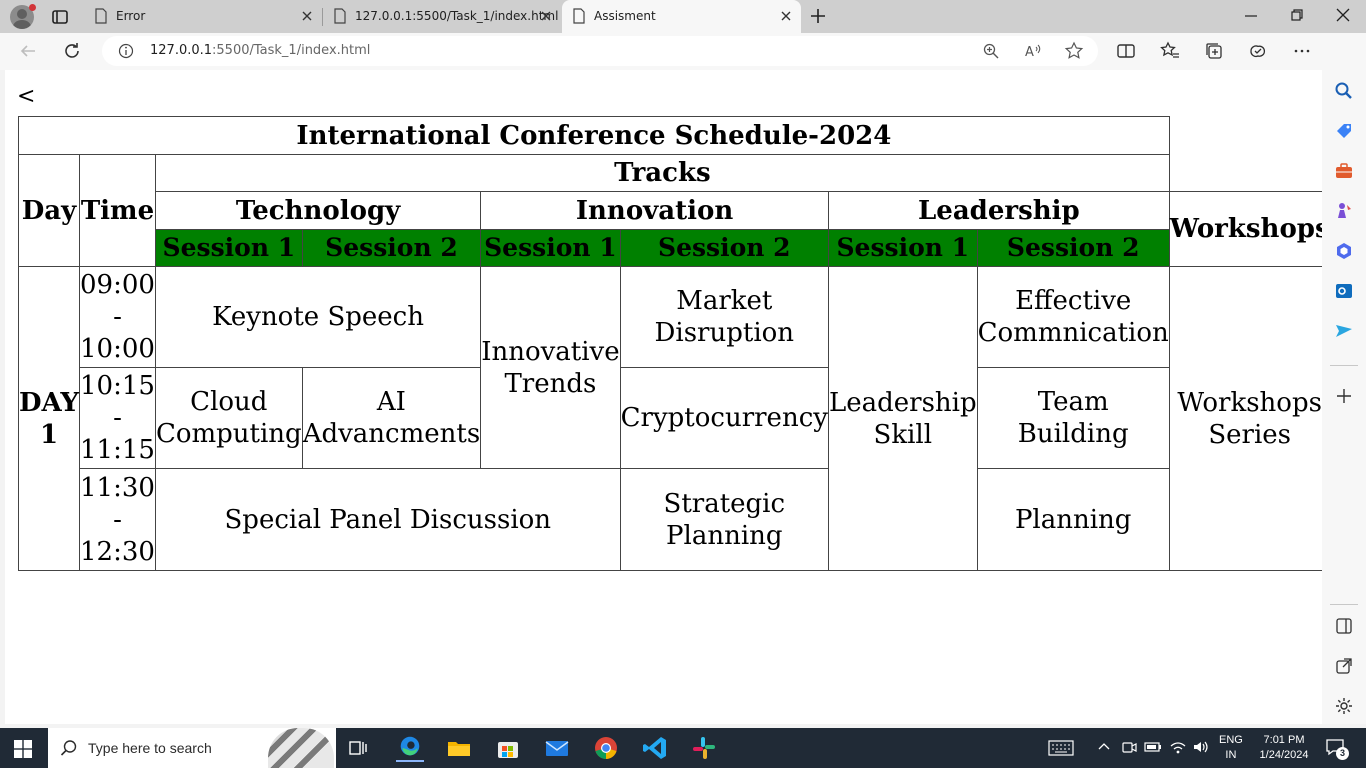 The image size is (1366, 768). Describe the element at coordinates (26, 96) in the screenshot. I see `back-link: <` at that location.